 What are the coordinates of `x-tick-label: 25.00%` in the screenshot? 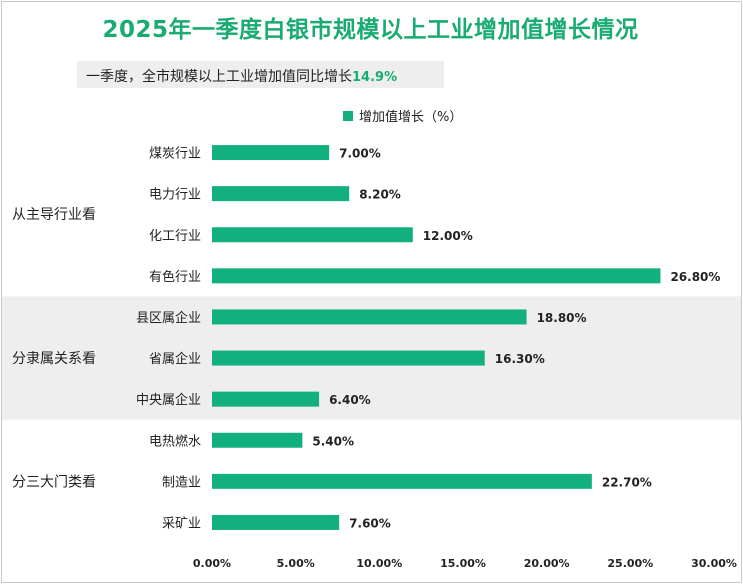 It's located at (630, 563).